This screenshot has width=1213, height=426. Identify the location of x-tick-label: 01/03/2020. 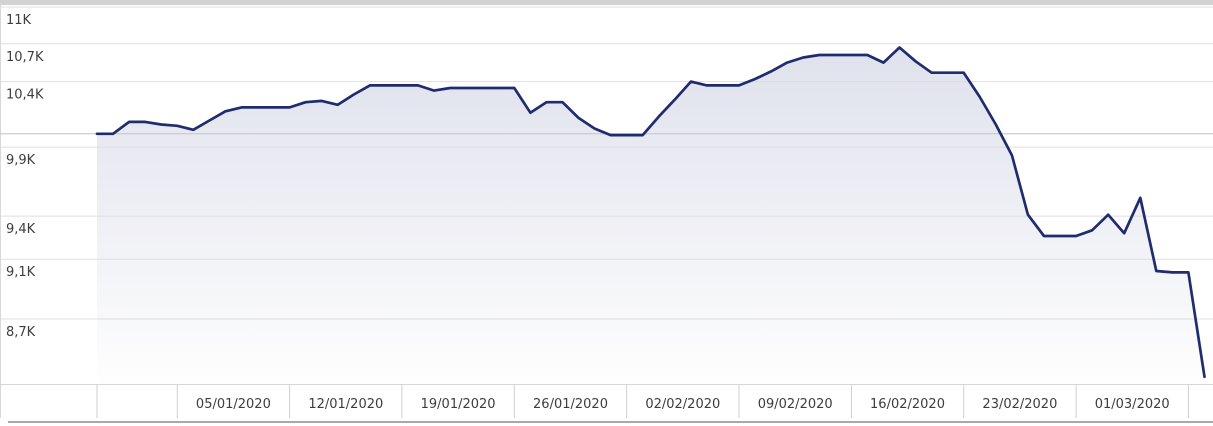
(1132, 404).